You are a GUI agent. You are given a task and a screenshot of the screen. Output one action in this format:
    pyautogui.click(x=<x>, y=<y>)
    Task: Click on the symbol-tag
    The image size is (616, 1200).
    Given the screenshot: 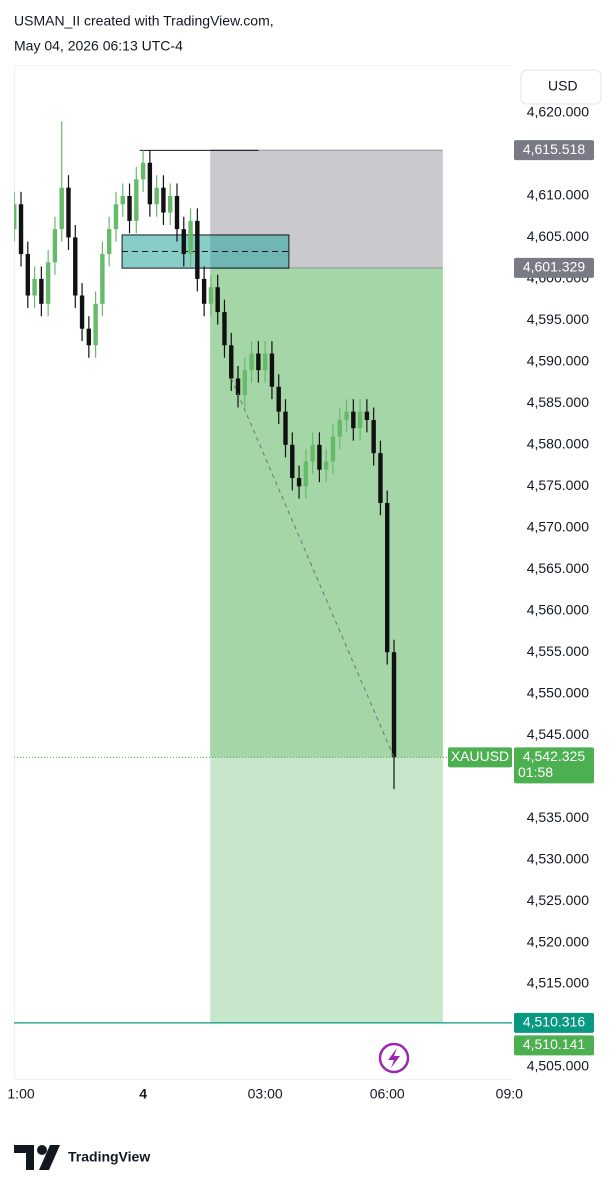 What is the action you would take?
    pyautogui.click(x=480, y=757)
    